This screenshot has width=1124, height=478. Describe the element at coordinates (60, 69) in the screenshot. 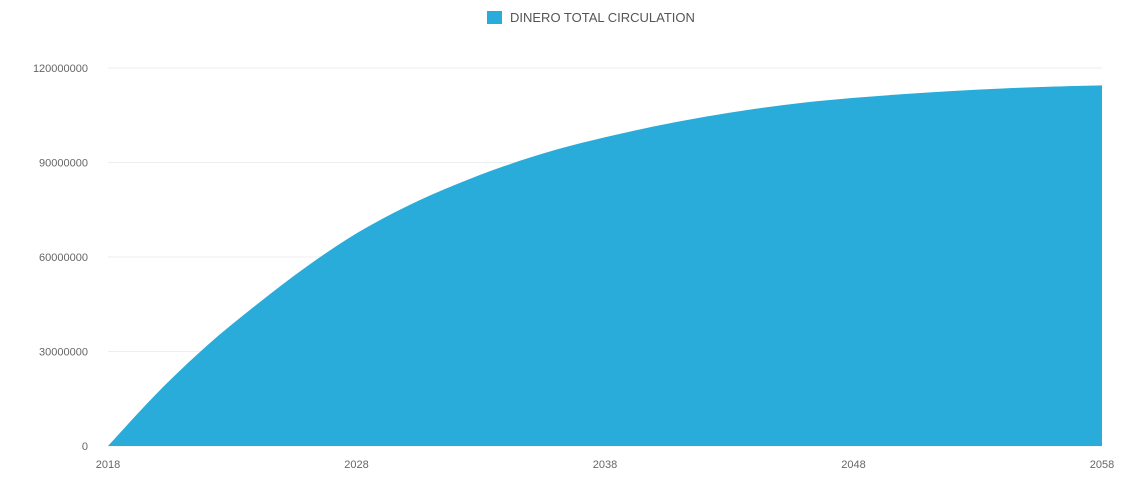

I see `y-tick-label: 120000000` at that location.